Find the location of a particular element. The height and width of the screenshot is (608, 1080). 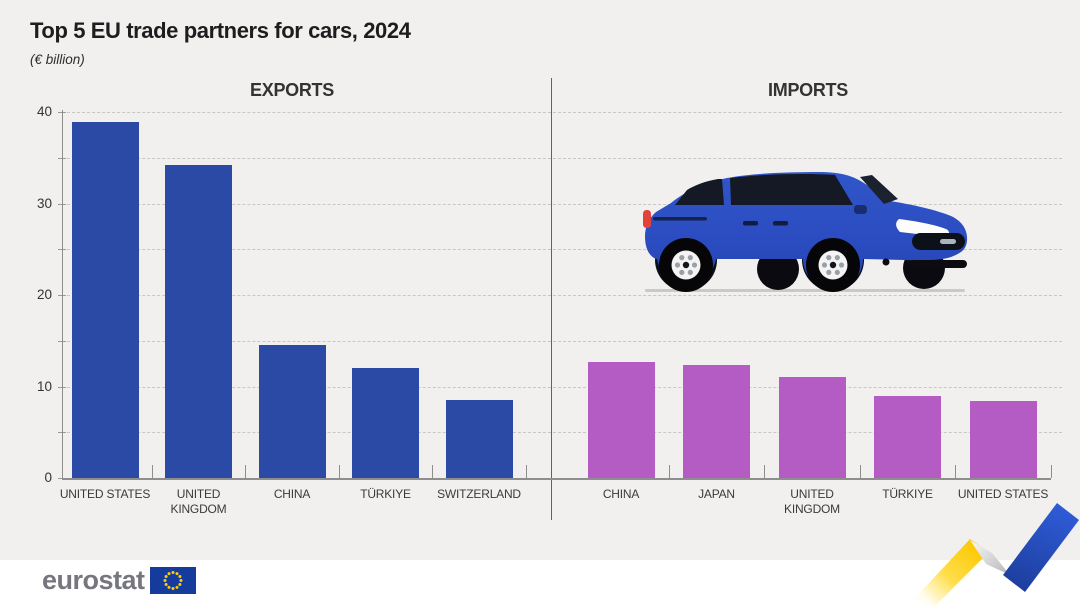

import-bar-japan is located at coordinates (716, 421).